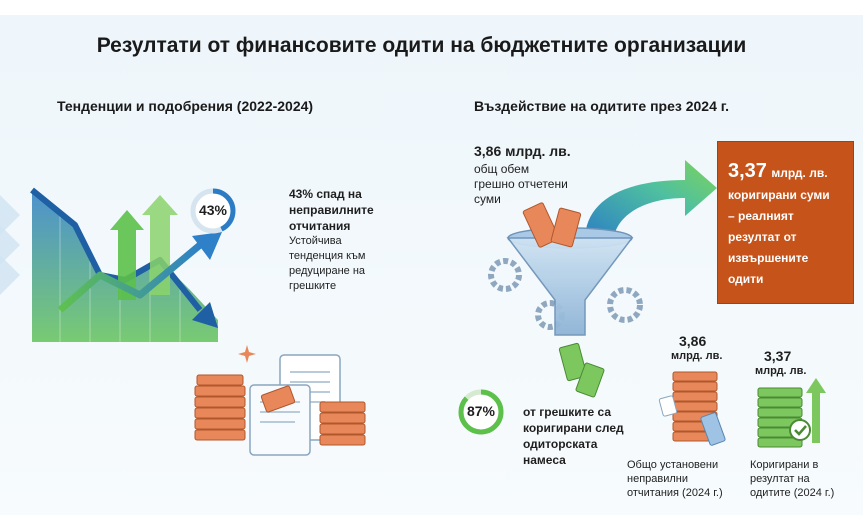 Image resolution: width=863 pixels, height=515 pixels. Describe the element at coordinates (544, 460) in the screenshot. I see `ring-desc-line-4: намеса` at that location.